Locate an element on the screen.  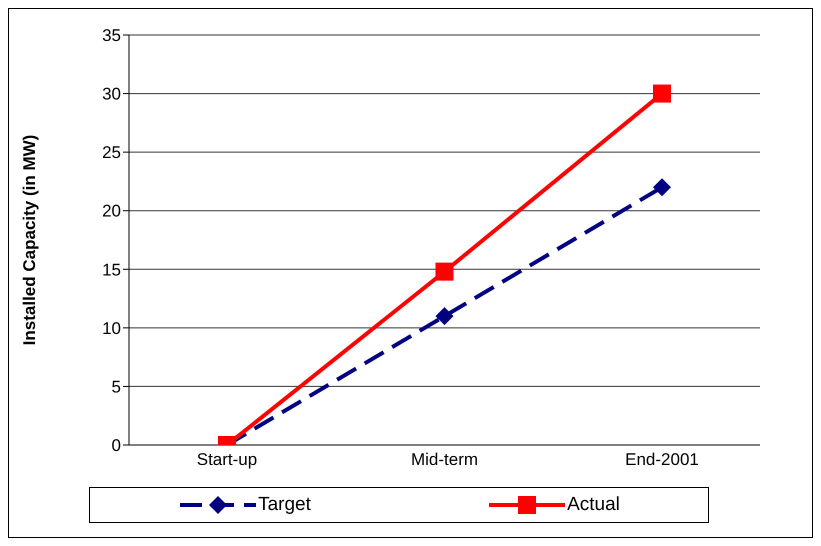
y-tick-label: 20 is located at coordinates (111, 211).